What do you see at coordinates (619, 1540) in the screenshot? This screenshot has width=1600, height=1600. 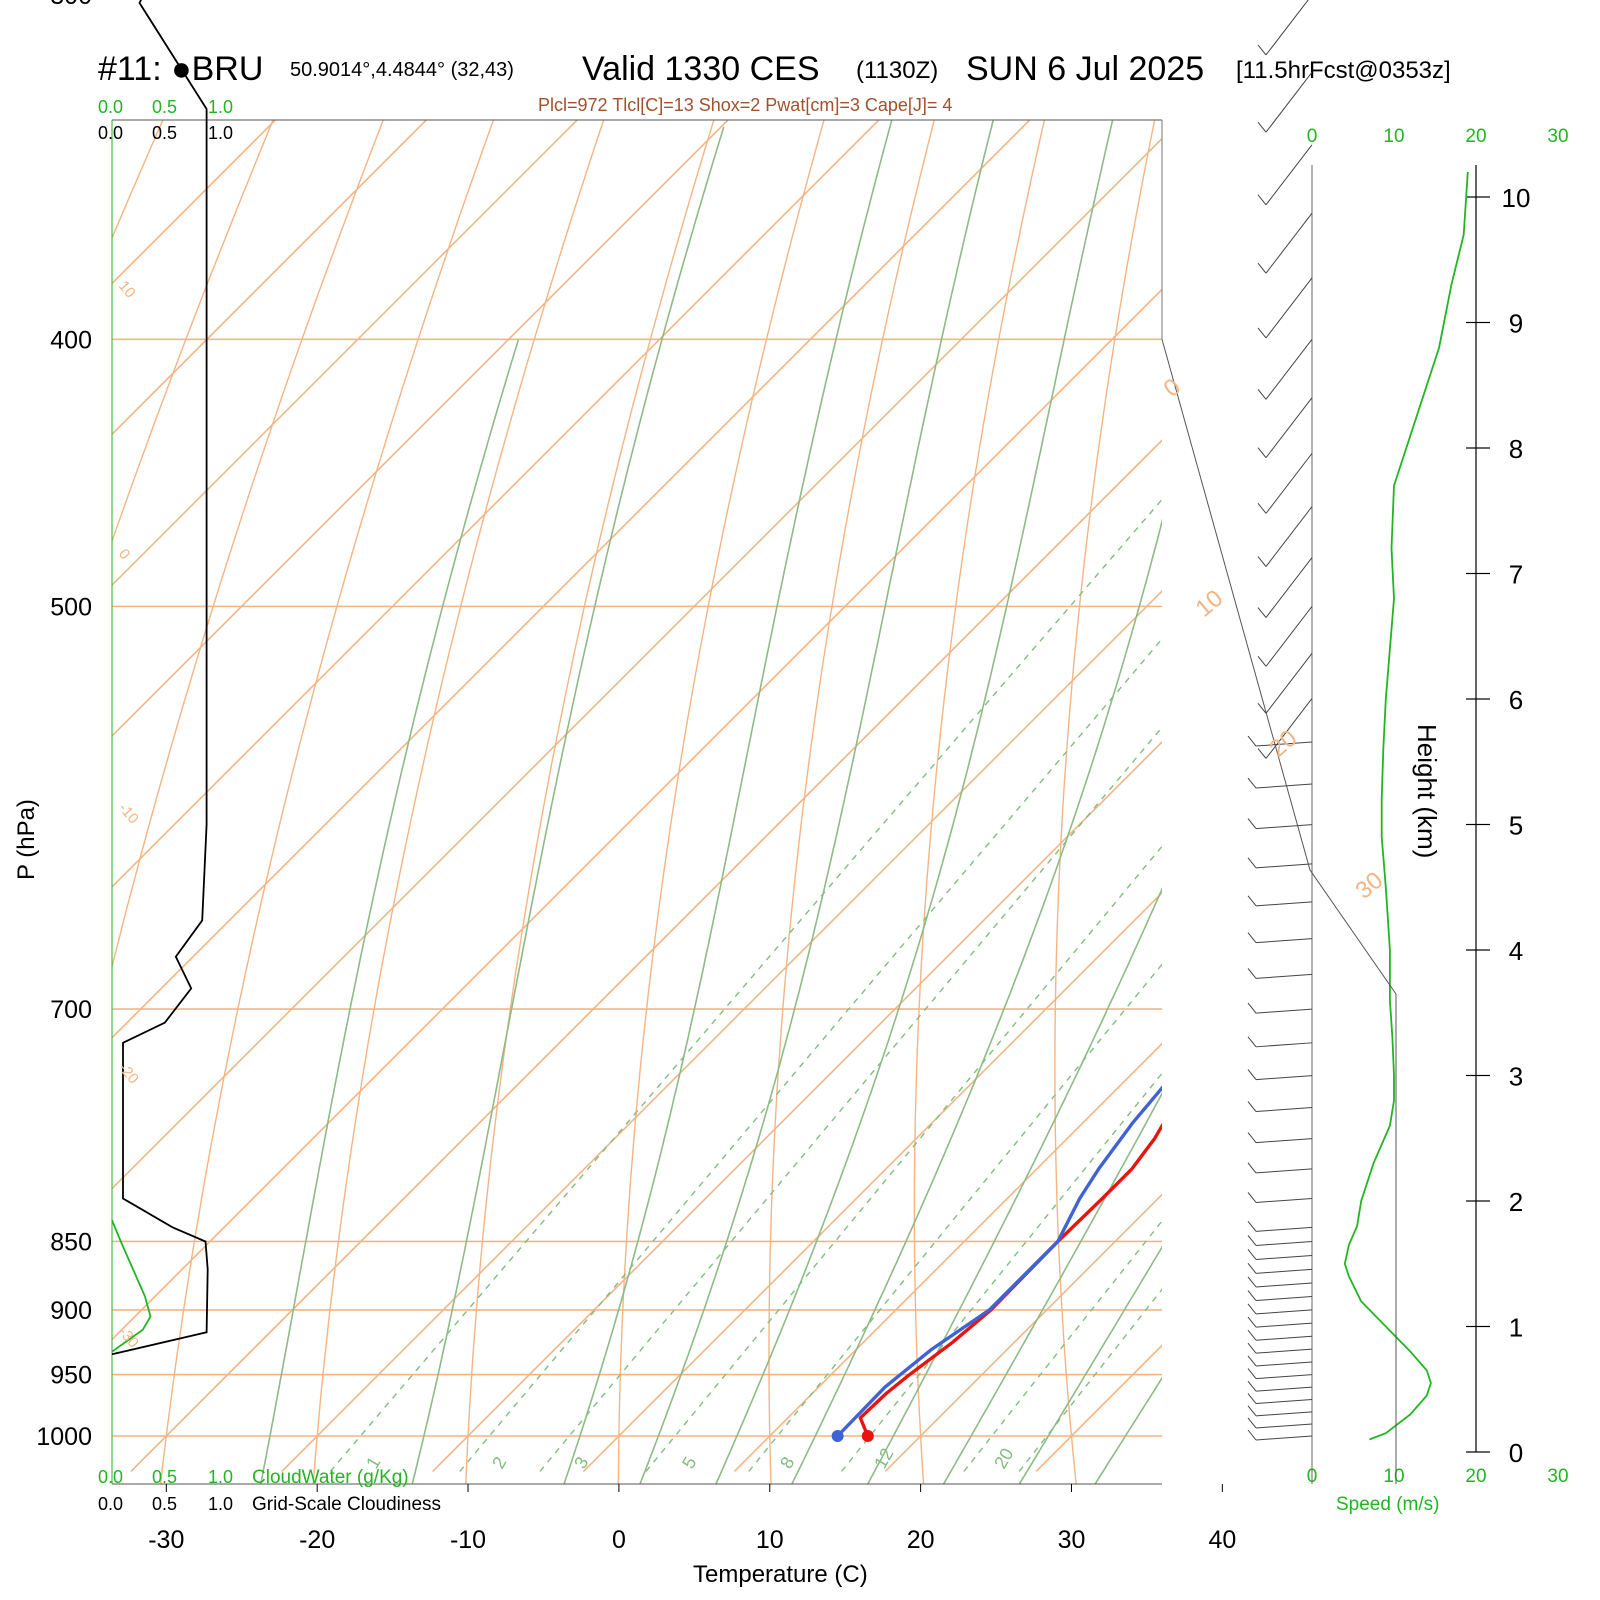 I see `temperature-tick-label: 0` at bounding box center [619, 1540].